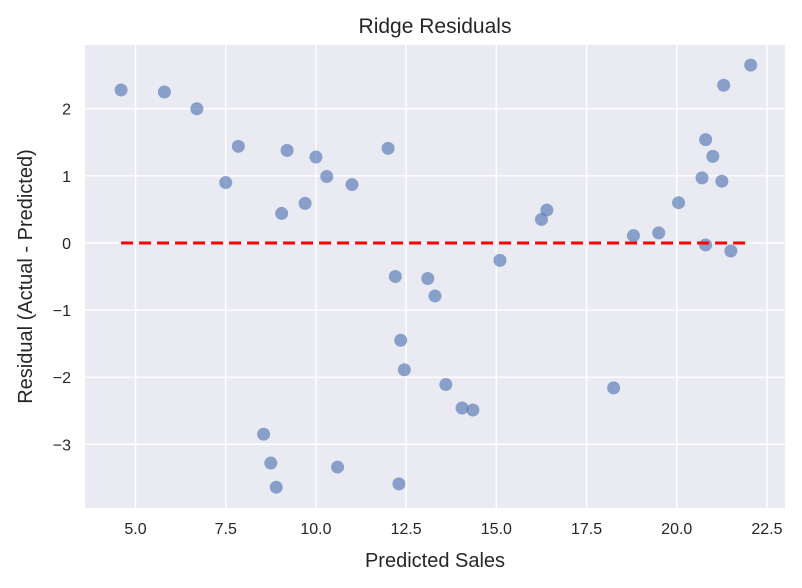 The width and height of the screenshot is (802, 588). What do you see at coordinates (226, 529) in the screenshot?
I see `x-tick-label: 7.5` at bounding box center [226, 529].